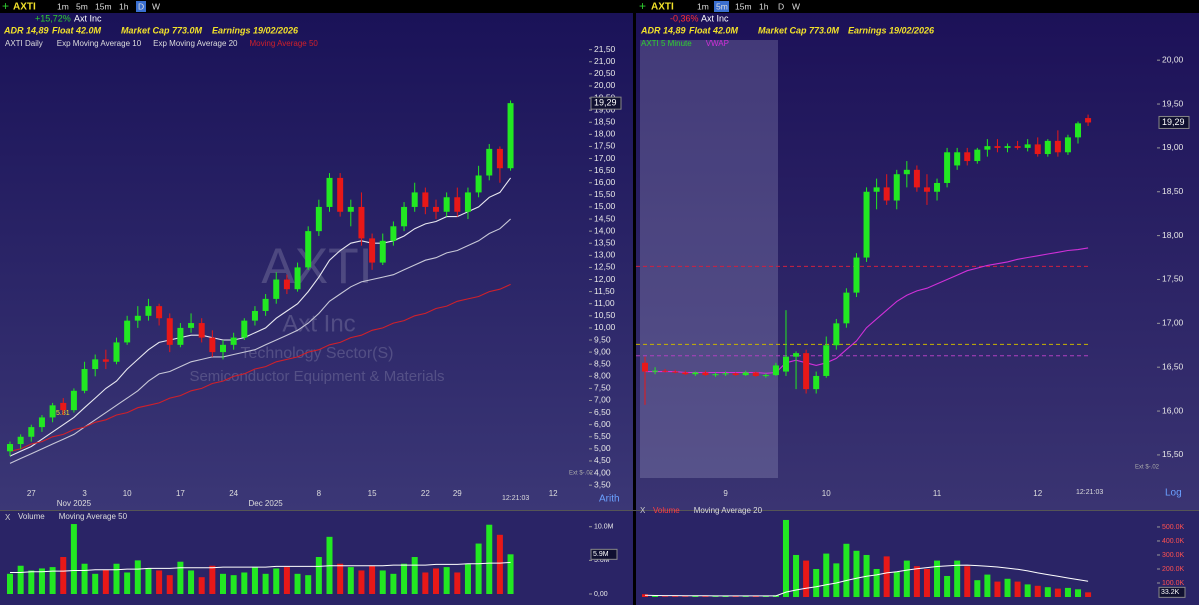  What do you see at coordinates (1173, 555) in the screenshot?
I see `y-tick-label: 300.0K` at bounding box center [1173, 555].